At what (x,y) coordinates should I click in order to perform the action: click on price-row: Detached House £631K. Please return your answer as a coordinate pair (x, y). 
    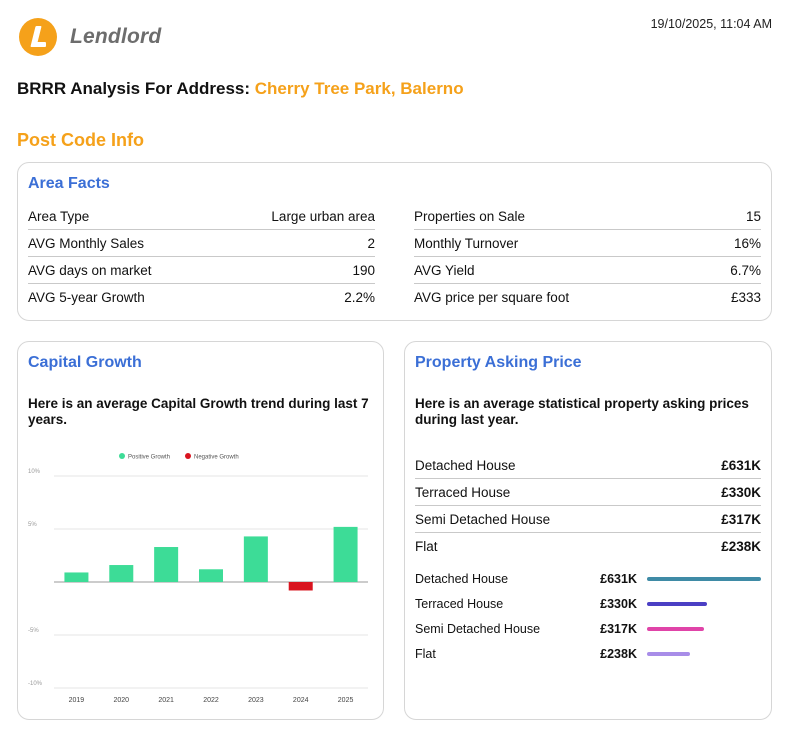
    Looking at the image, I should click on (588, 465).